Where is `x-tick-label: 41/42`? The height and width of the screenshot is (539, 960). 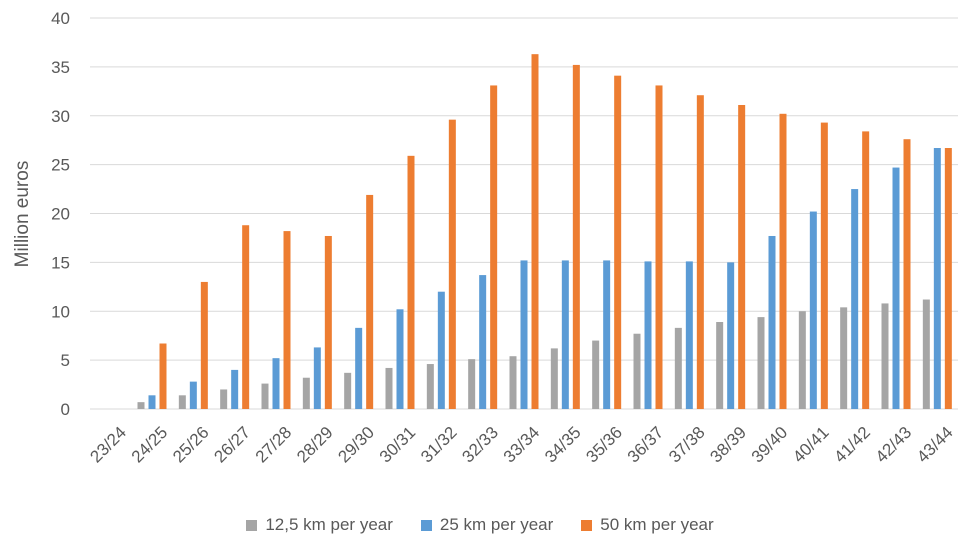
x-tick-label: 41/42 is located at coordinates (852, 445).